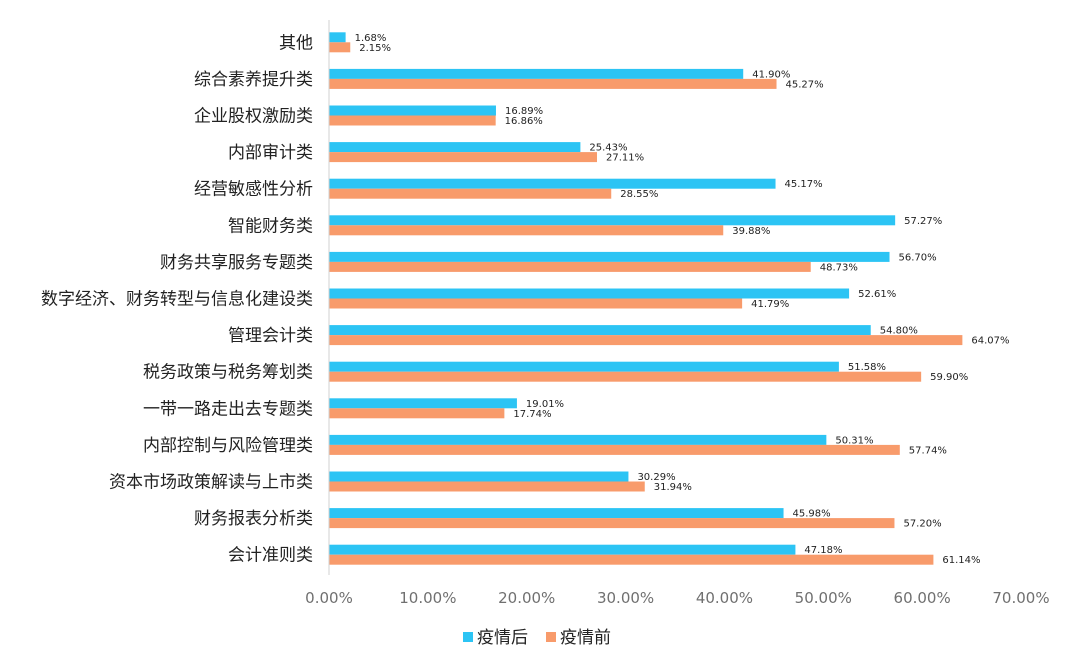 The image size is (1072, 665). Describe the element at coordinates (918, 257) in the screenshot. I see `data-label: 56.70%` at that location.